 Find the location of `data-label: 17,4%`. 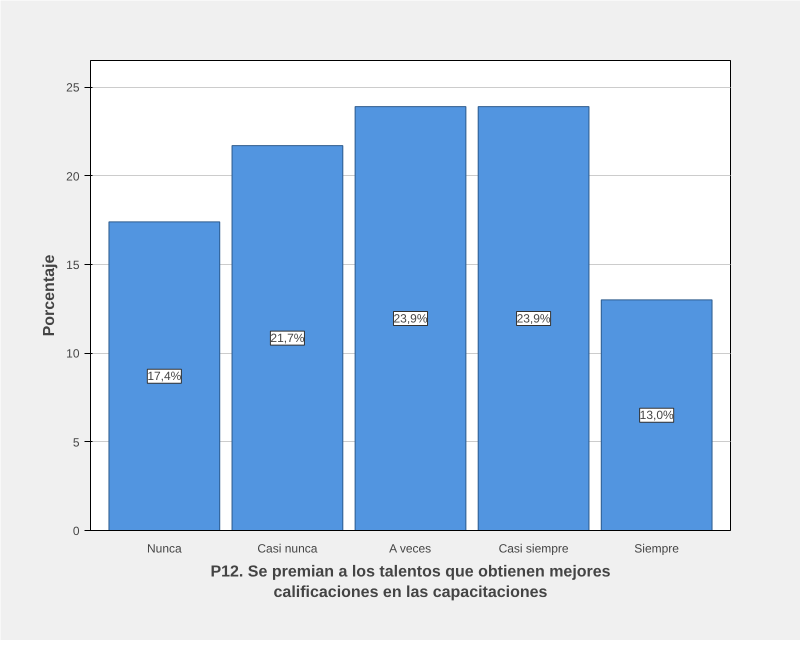

data-label: 17,4% is located at coordinates (164, 376).